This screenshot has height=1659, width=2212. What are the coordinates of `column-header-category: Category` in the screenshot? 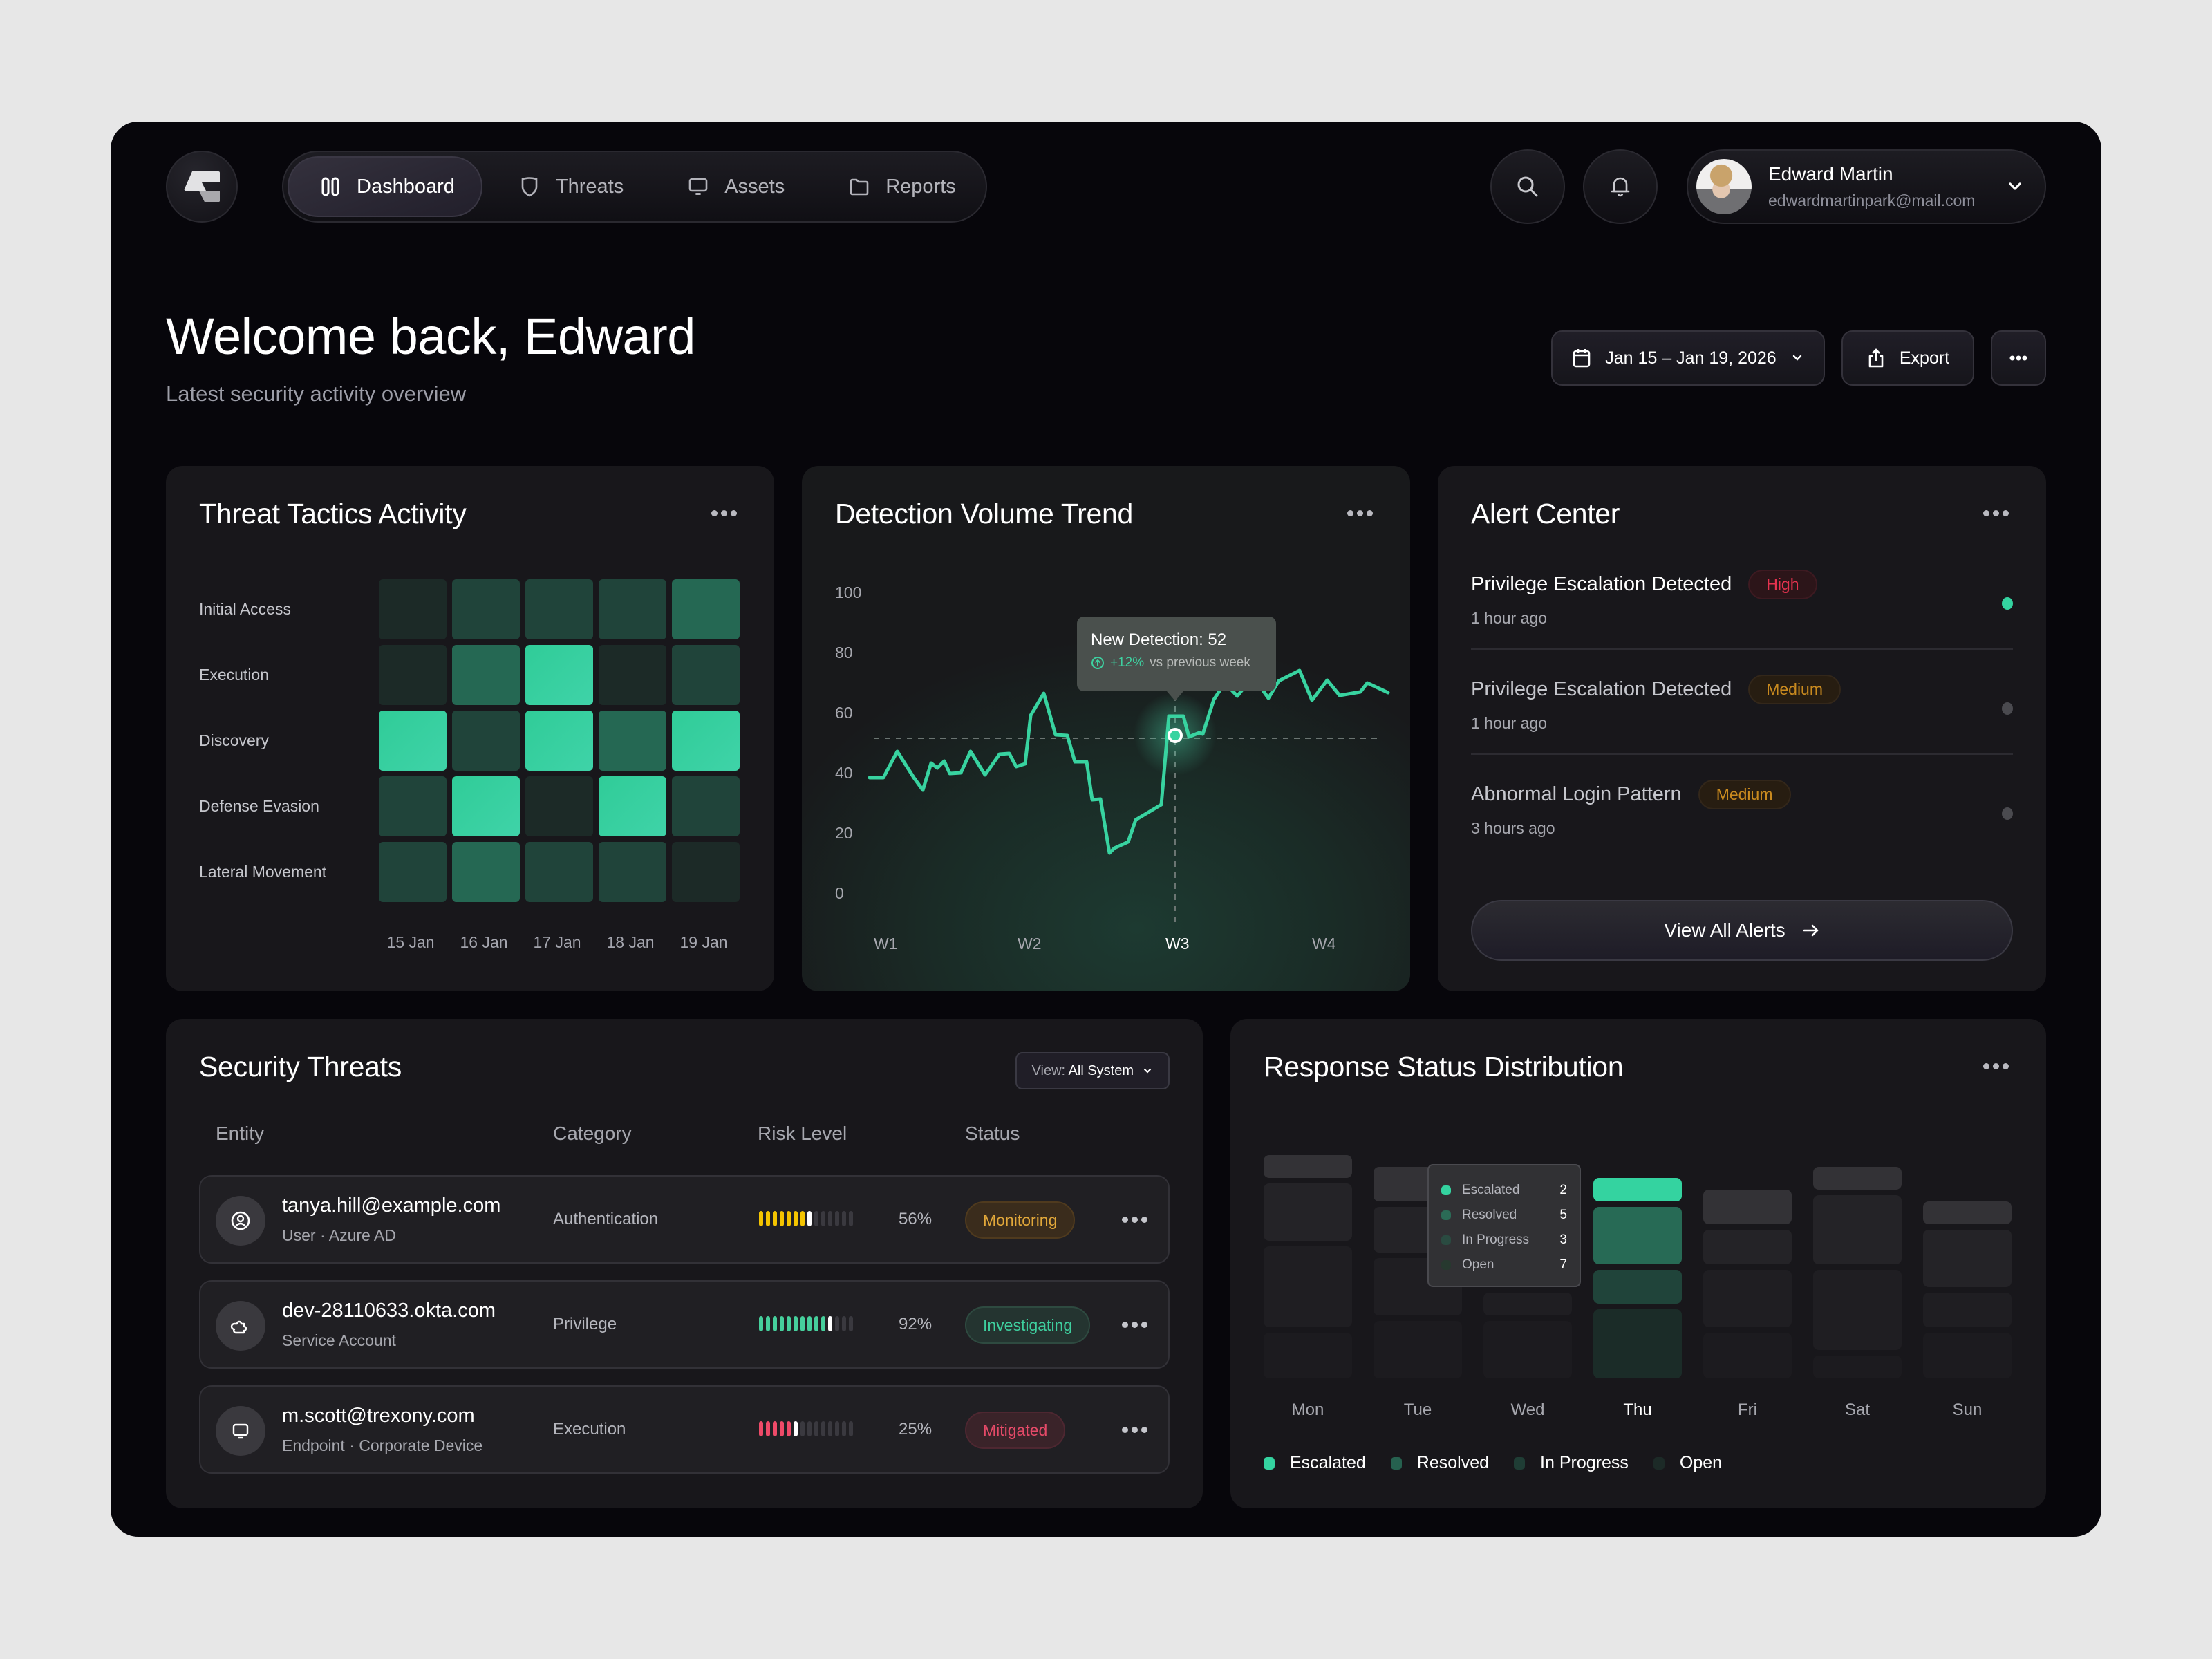 It's located at (592, 1133).